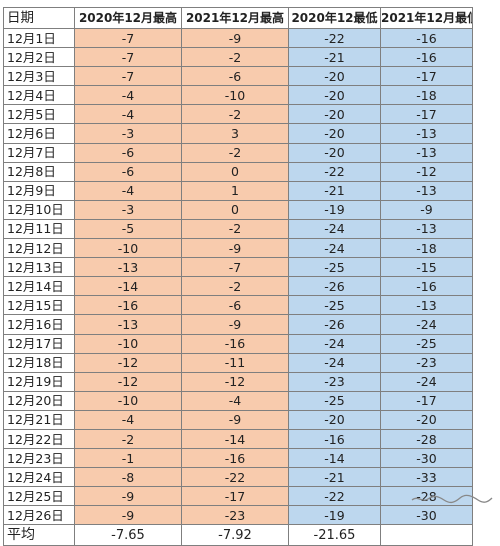  I want to click on cell-2021-high: -7, so click(235, 267).